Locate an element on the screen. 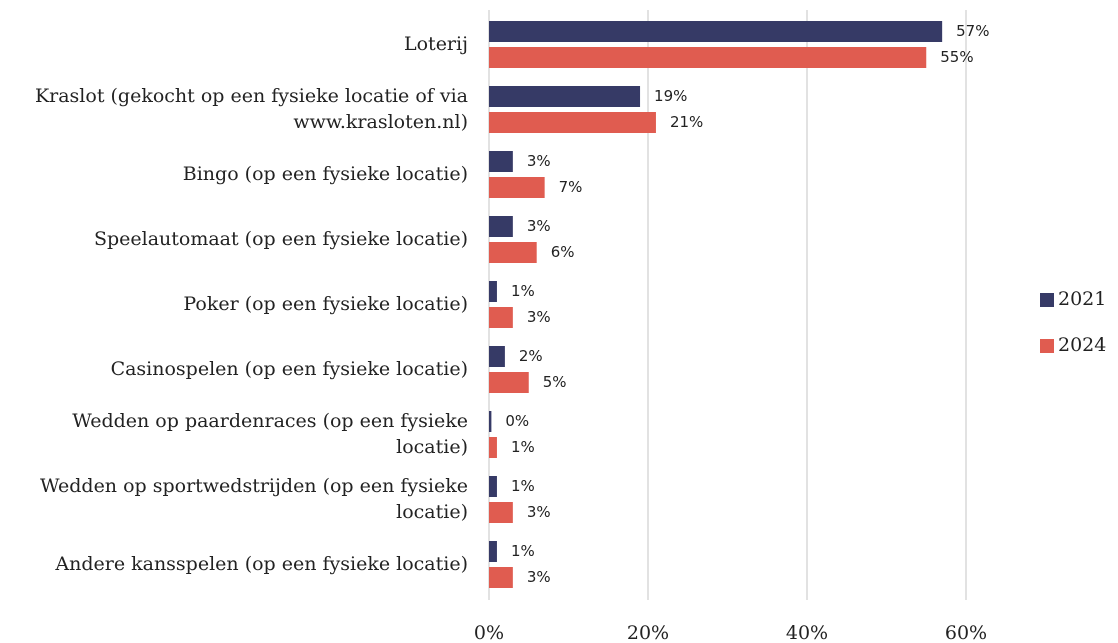 The image size is (1118, 643). value-label: 5% is located at coordinates (555, 382).